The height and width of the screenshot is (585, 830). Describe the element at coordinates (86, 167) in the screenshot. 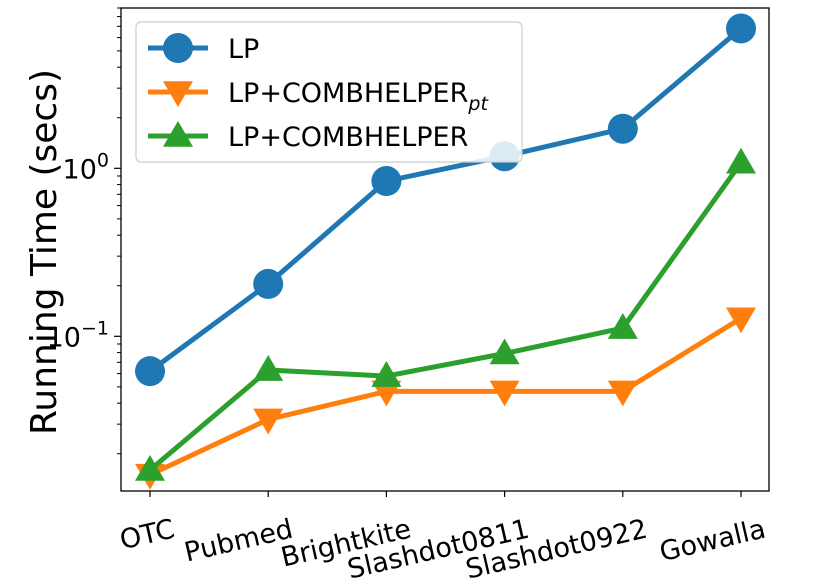

I see `y-tick-label: 10⁰` at that location.